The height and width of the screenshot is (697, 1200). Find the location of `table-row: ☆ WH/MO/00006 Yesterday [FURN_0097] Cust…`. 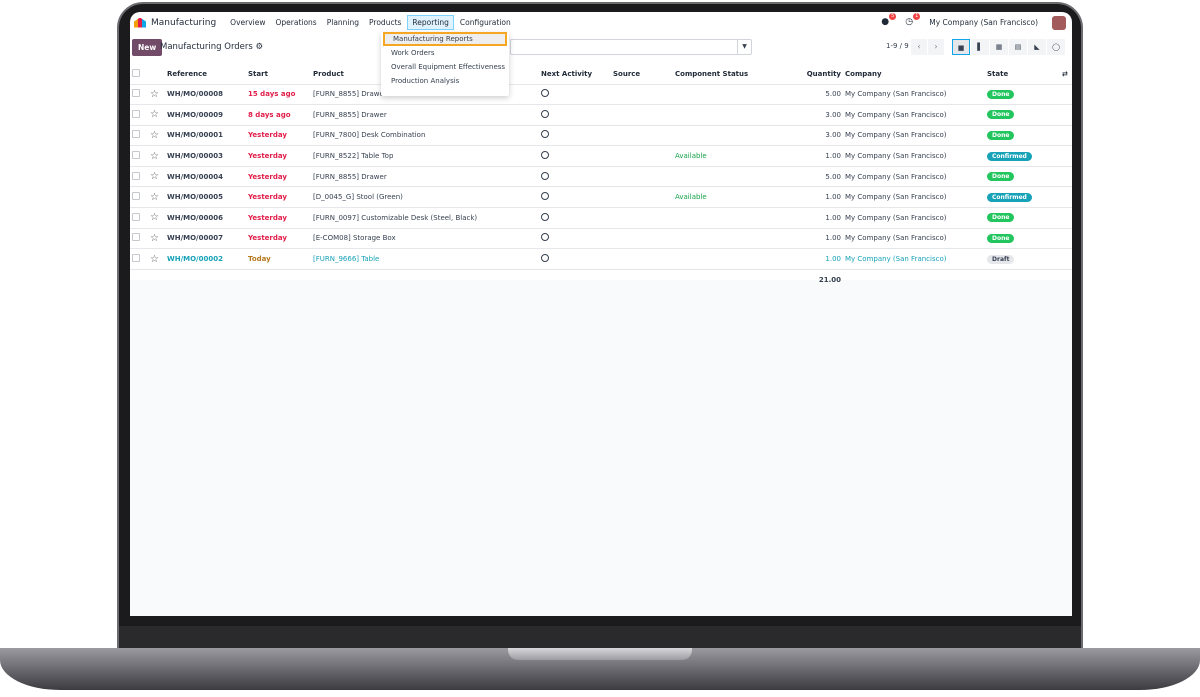

table-row: ☆ WH/MO/00006 Yesterday [FURN_0097] Cust… is located at coordinates (601, 218).